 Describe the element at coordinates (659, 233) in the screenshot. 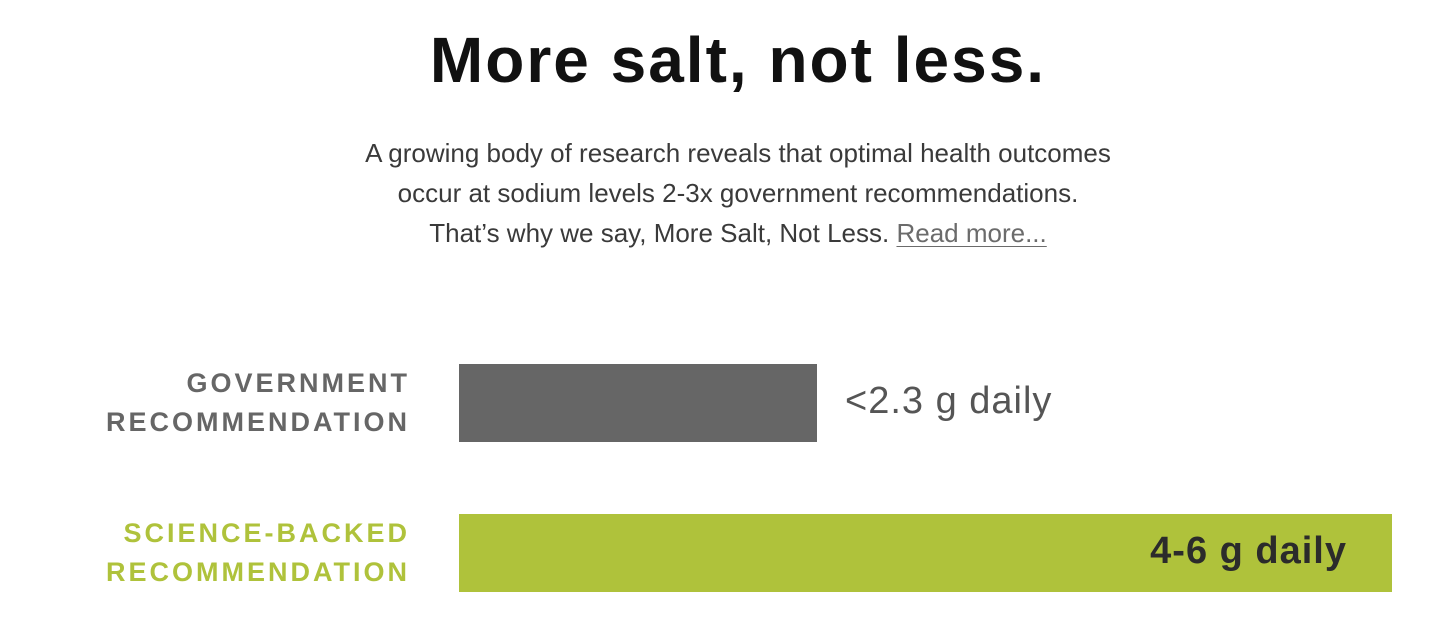

I see `description-text: That’s why we say, More Salt, Not Less.` at that location.